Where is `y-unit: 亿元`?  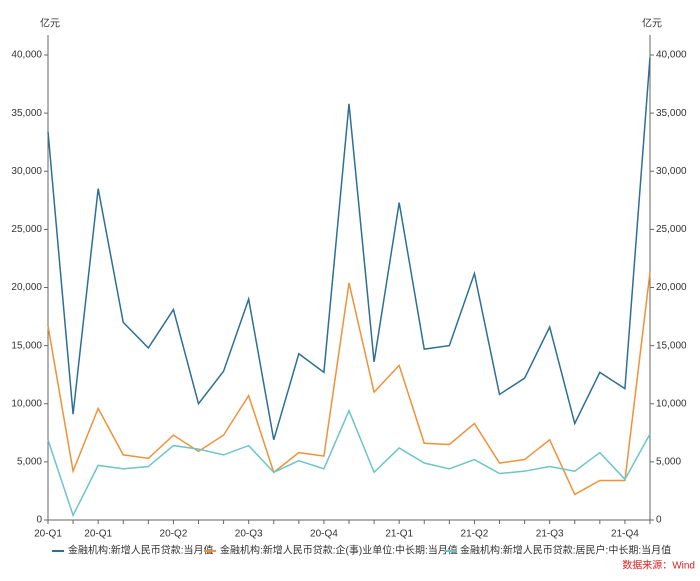 y-unit: 亿元 is located at coordinates (50, 23).